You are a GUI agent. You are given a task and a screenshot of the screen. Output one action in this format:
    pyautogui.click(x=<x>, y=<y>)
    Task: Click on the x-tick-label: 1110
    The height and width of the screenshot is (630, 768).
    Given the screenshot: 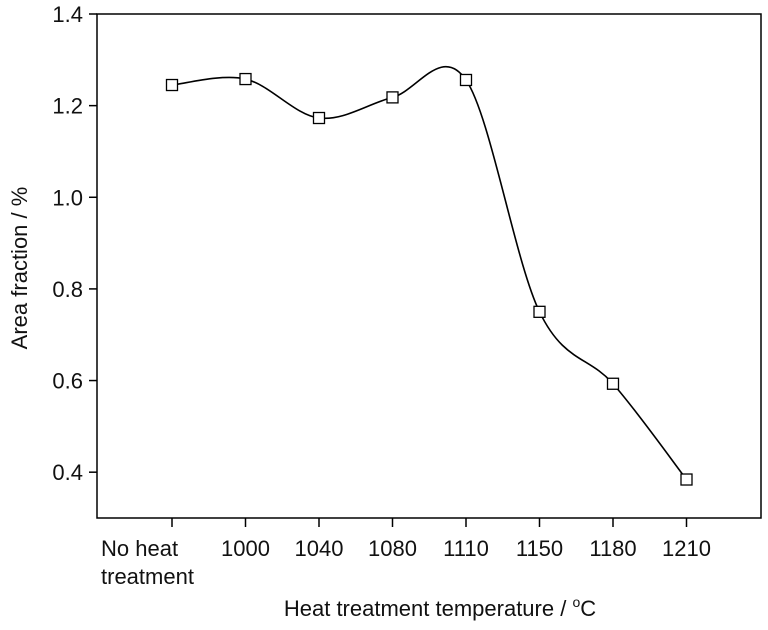 What is the action you would take?
    pyautogui.click(x=466, y=548)
    